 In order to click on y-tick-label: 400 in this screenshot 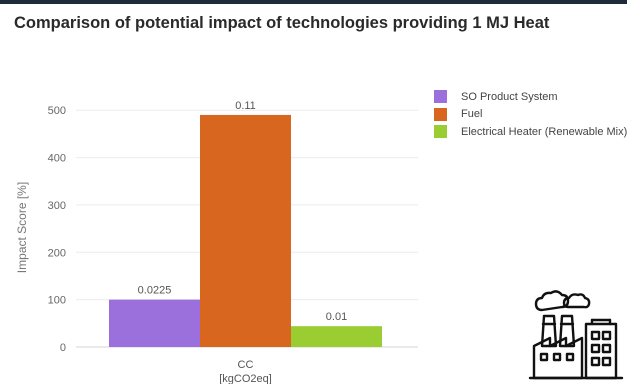, I will do `click(57, 159)`.